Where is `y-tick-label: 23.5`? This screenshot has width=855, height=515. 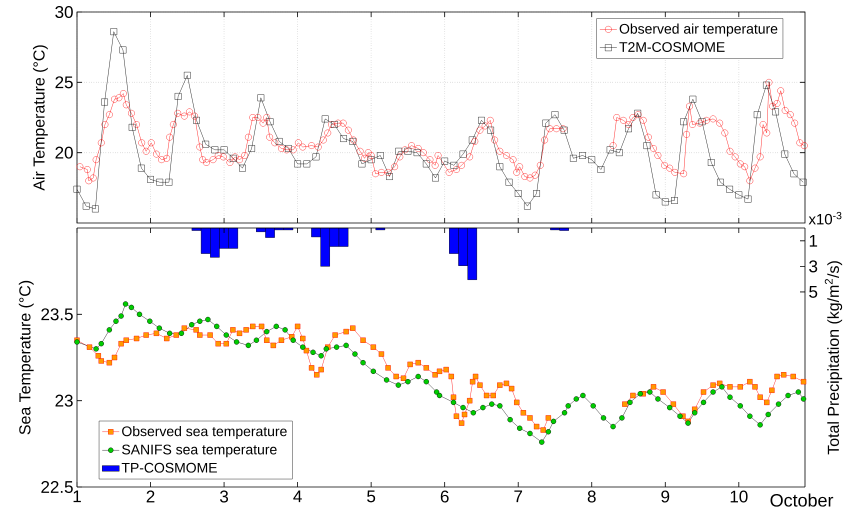 y-tick-label: 23.5 is located at coordinates (57, 314).